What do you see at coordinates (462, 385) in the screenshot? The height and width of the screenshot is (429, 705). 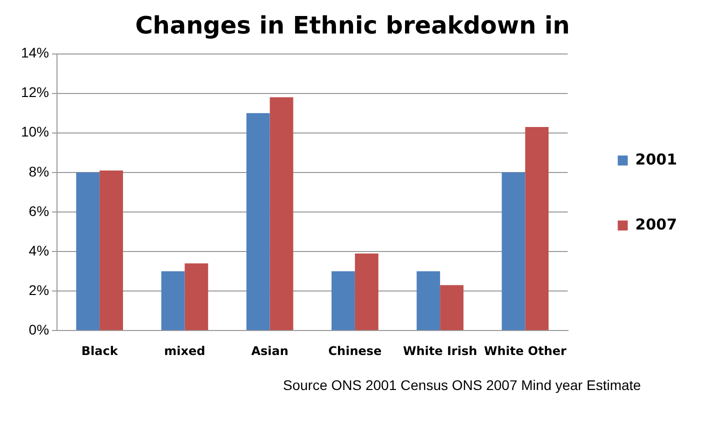 I see `source-note: Source ONS 2001 Census ONS 2007 Mind year Estimate` at bounding box center [462, 385].